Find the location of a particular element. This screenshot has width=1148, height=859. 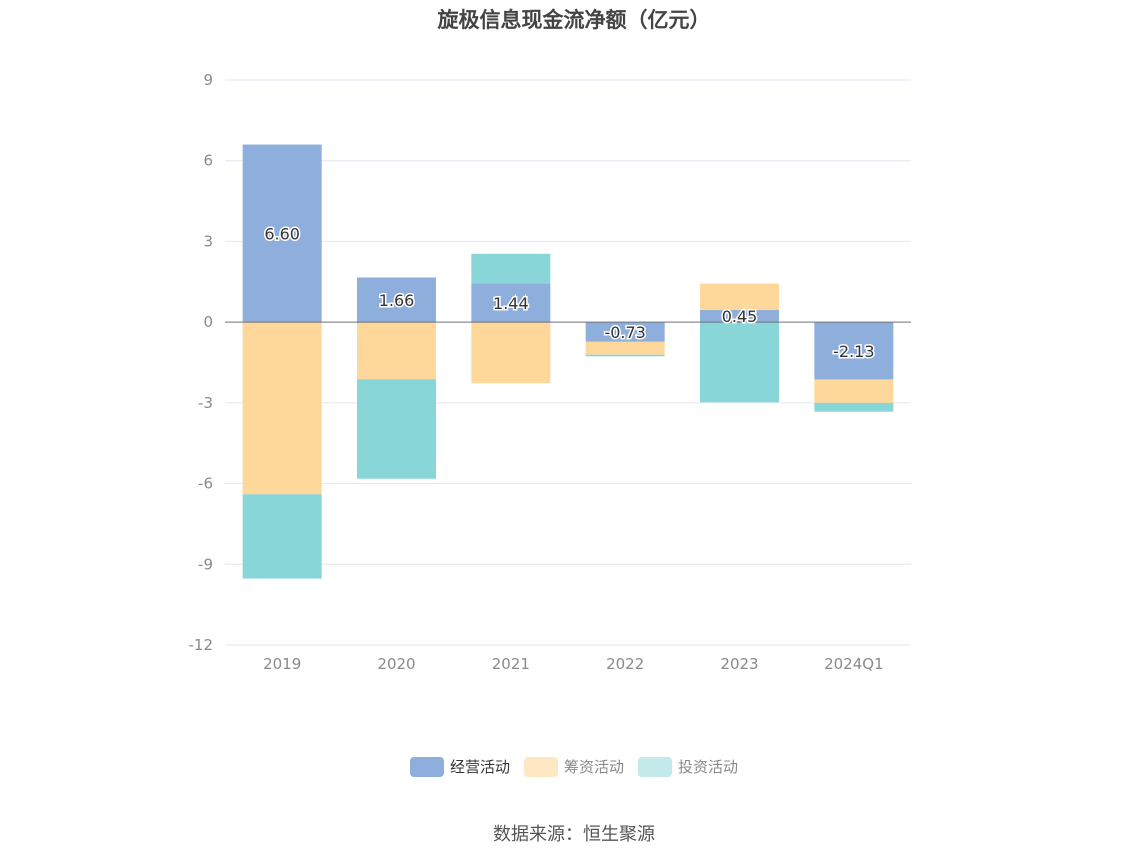

x-tick-label: 2023 is located at coordinates (739, 664).